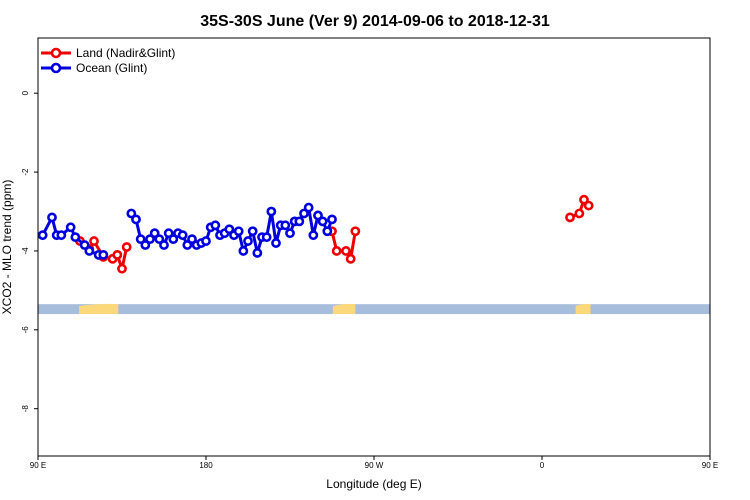  I want to click on legend: Land (Nadir&Glint)Ocean (Glint), so click(108, 60).